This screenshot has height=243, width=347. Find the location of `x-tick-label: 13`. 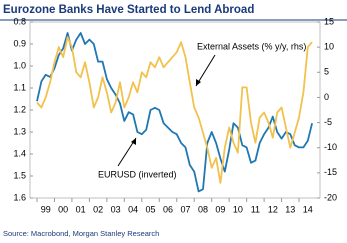

x-tick-label: 13 is located at coordinates (290, 209).